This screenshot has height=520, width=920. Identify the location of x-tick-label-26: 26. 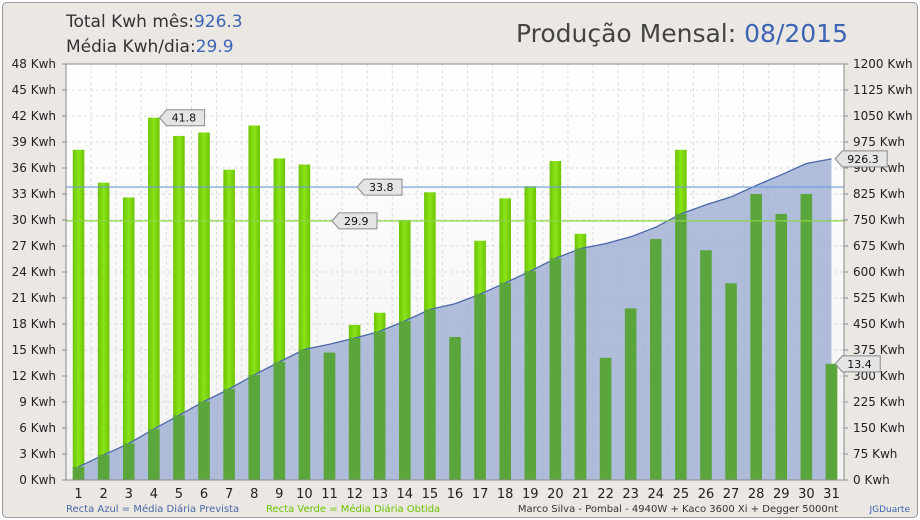
(706, 494).